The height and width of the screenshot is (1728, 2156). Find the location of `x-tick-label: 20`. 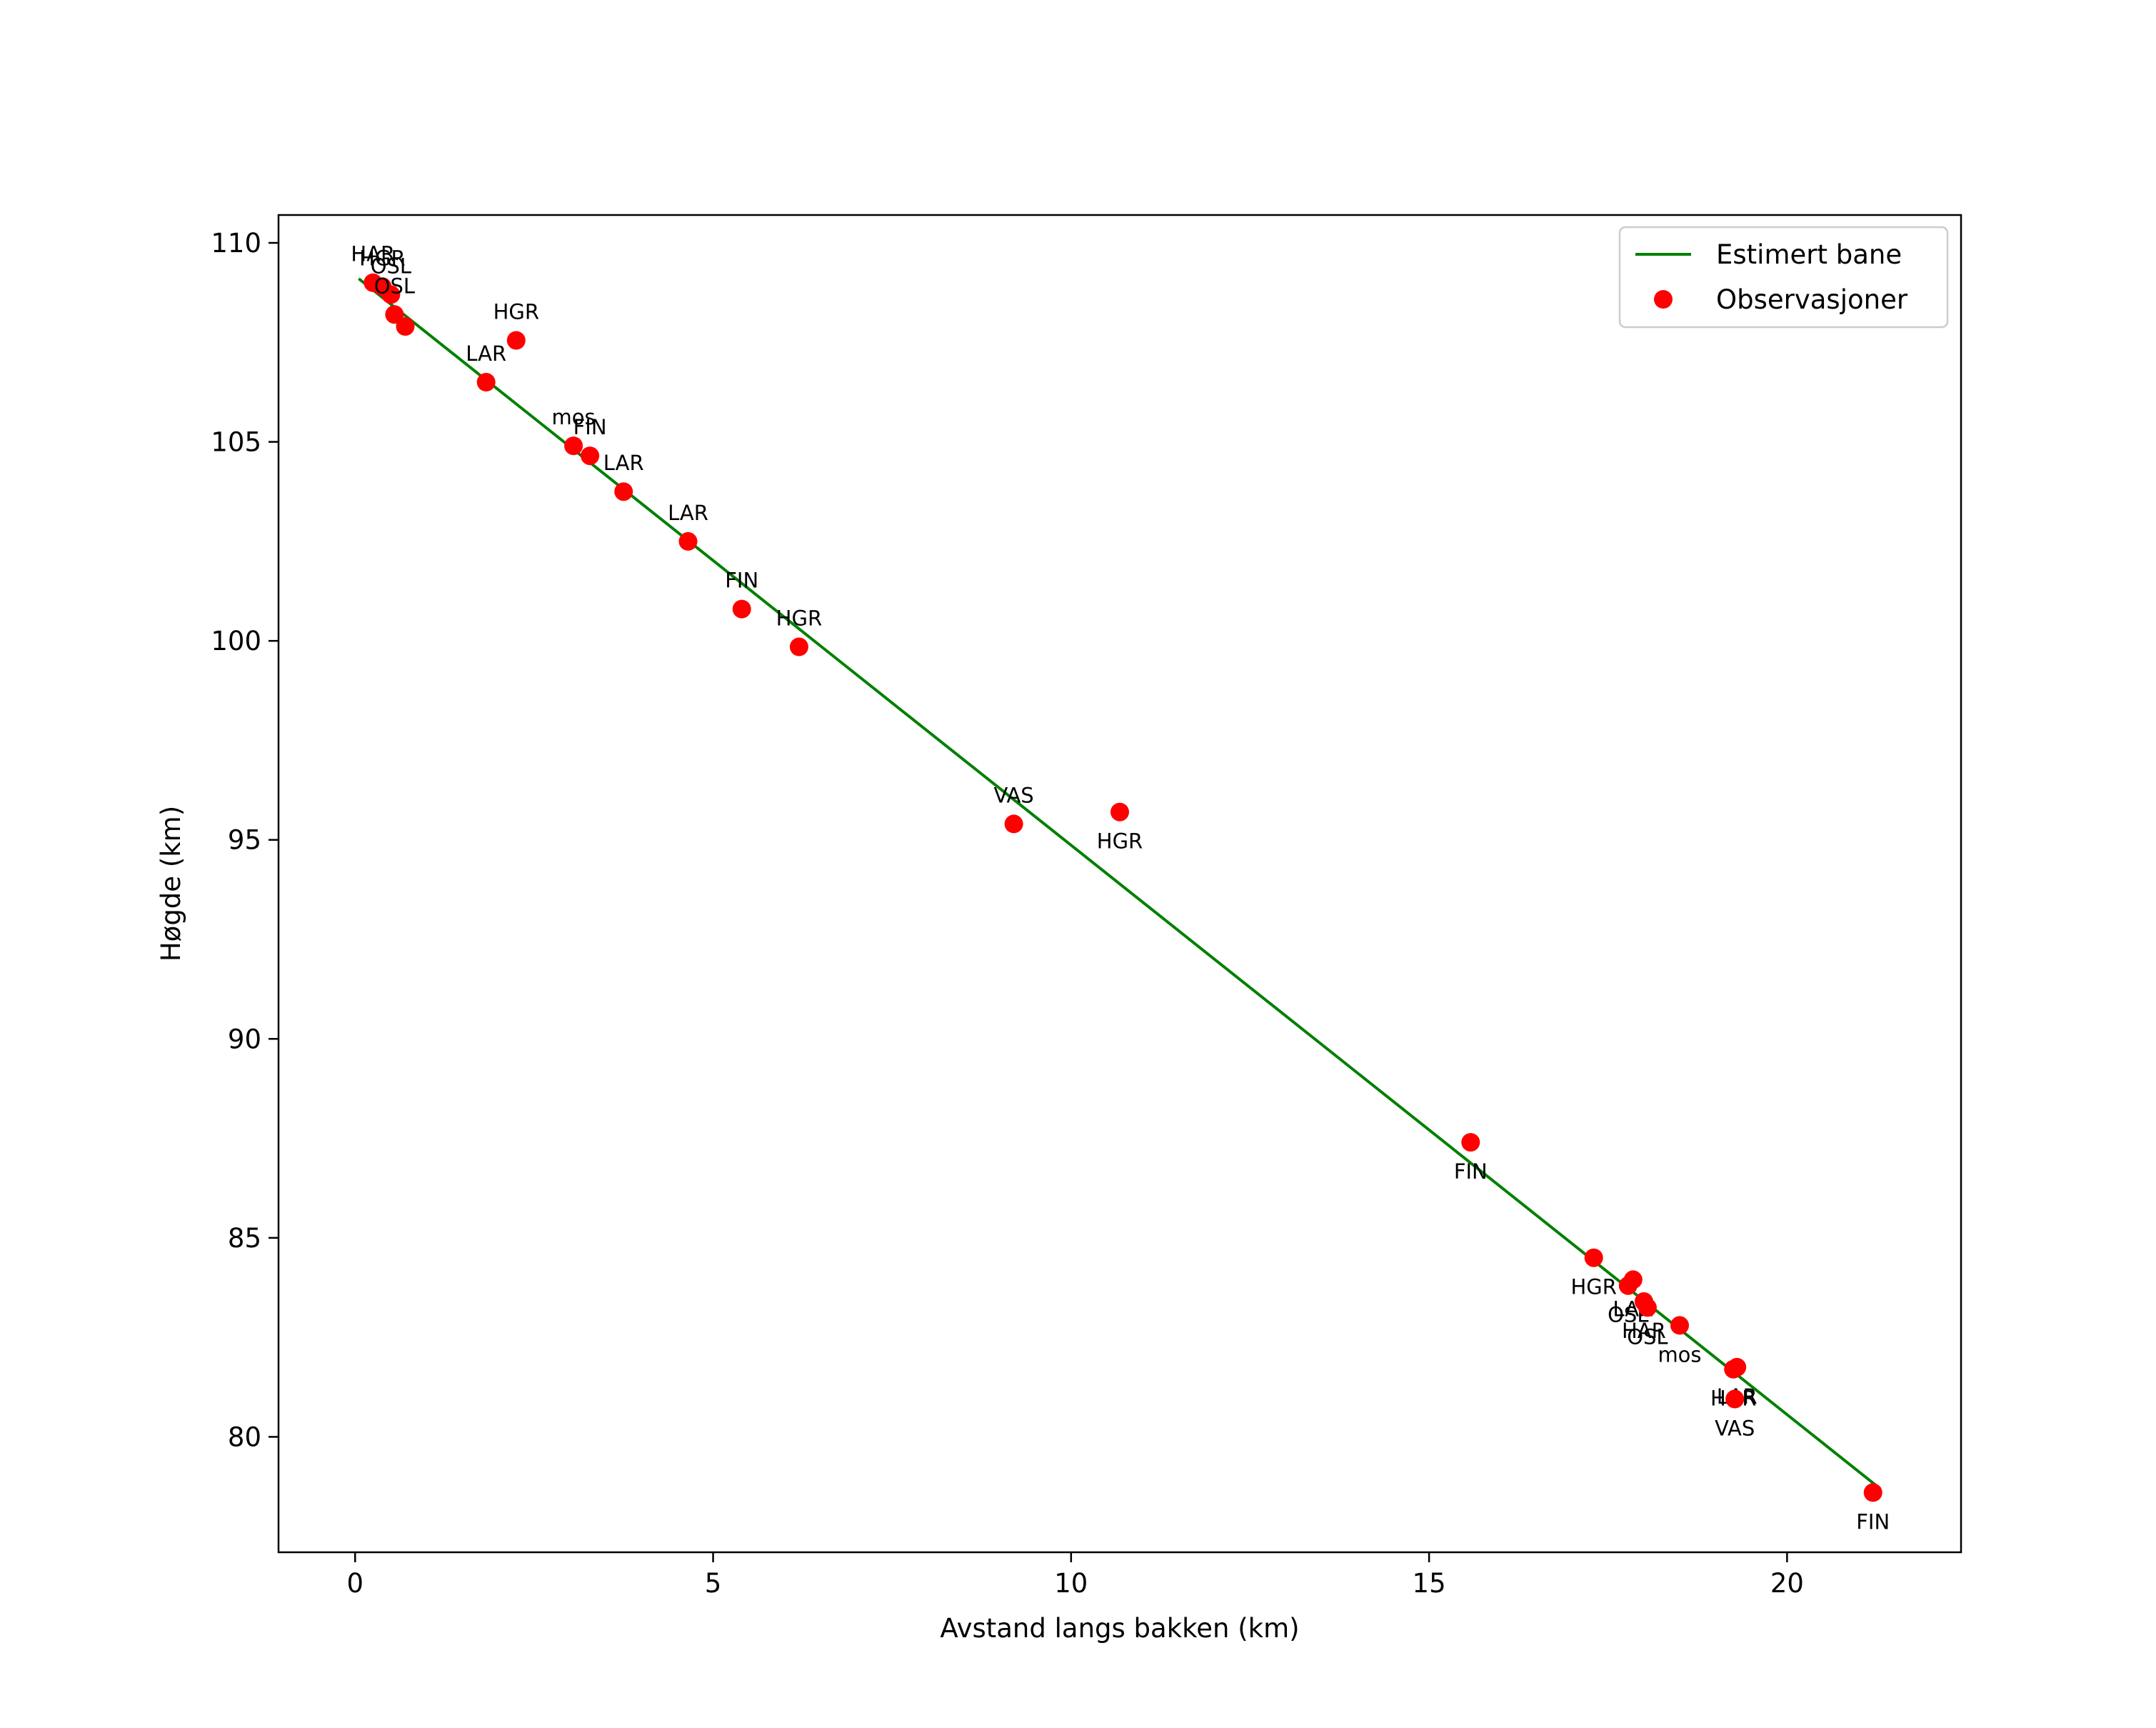

x-tick-label: 20 is located at coordinates (1787, 1583).